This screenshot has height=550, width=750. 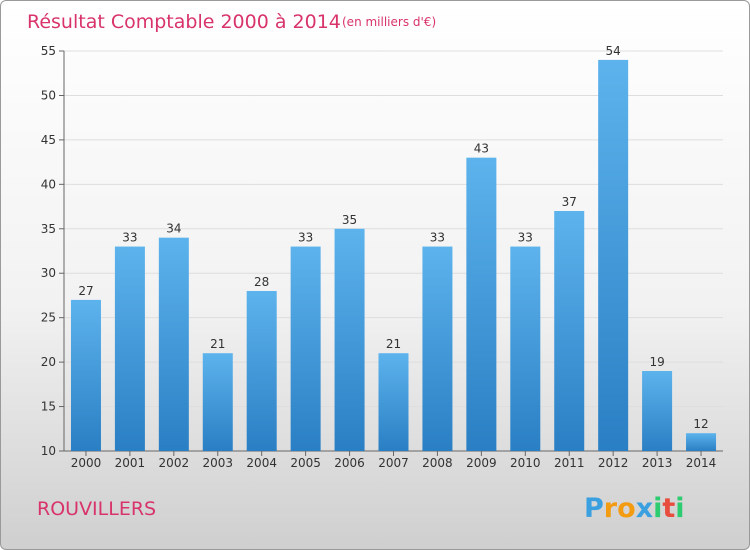 I want to click on value-label-2008: 33, so click(x=437, y=238).